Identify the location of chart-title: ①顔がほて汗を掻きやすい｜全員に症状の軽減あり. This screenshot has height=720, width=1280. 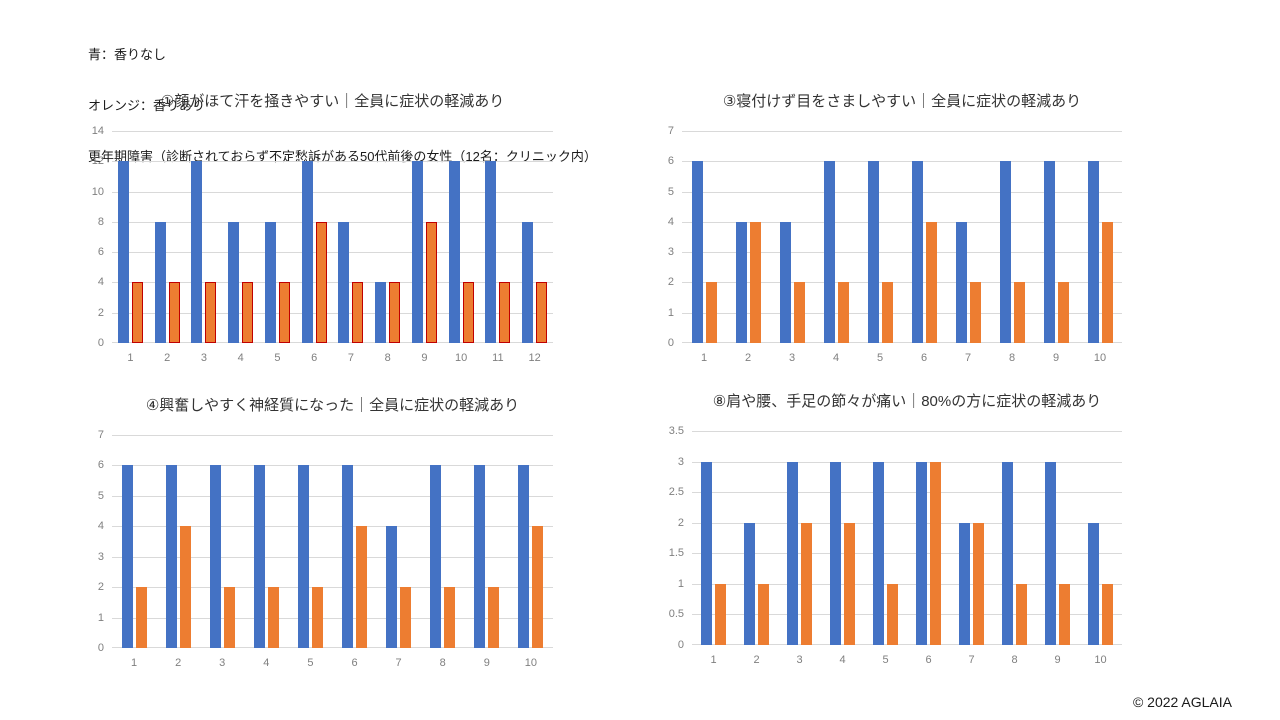
(332, 101).